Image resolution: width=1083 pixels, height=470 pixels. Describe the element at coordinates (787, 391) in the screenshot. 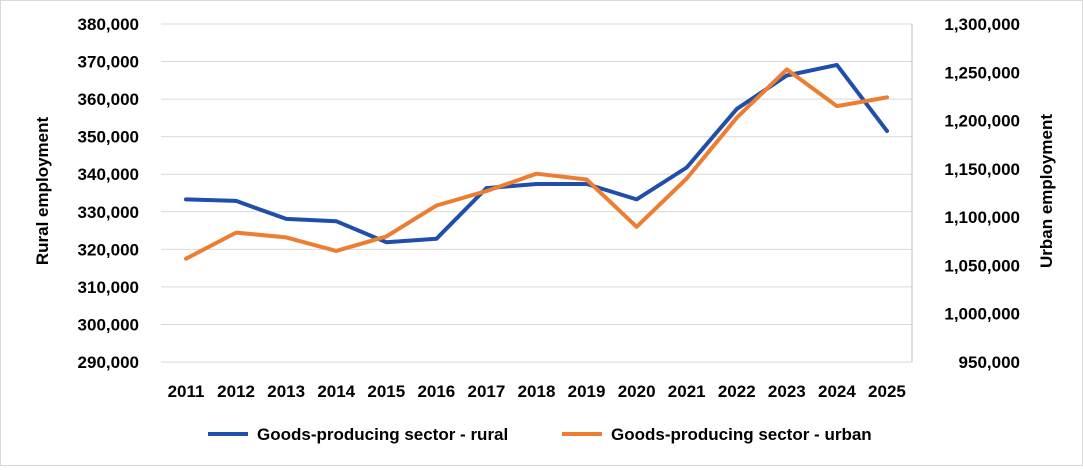

I see `x-tick-label: 2023` at that location.